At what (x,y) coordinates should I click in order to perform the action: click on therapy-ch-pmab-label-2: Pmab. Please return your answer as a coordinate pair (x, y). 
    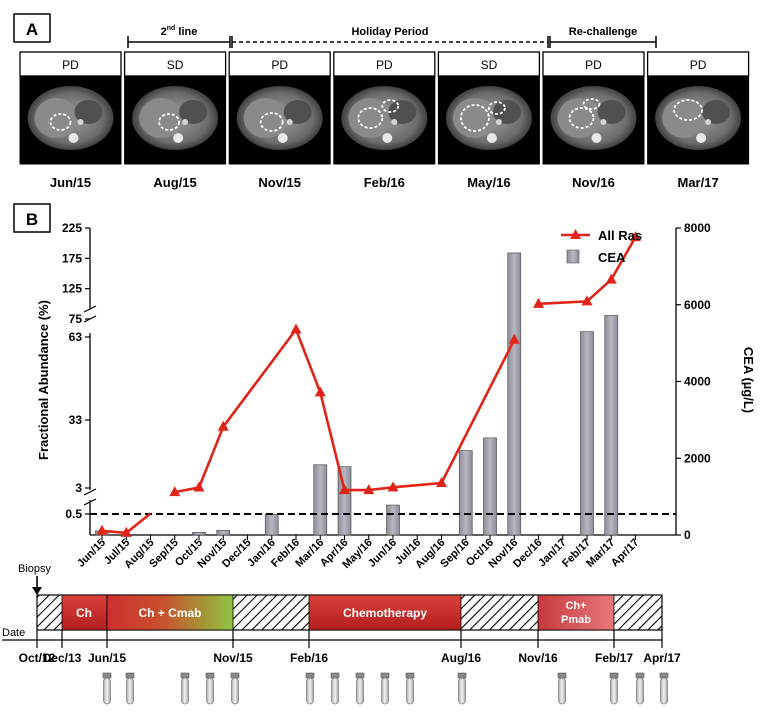
    Looking at the image, I should click on (576, 620).